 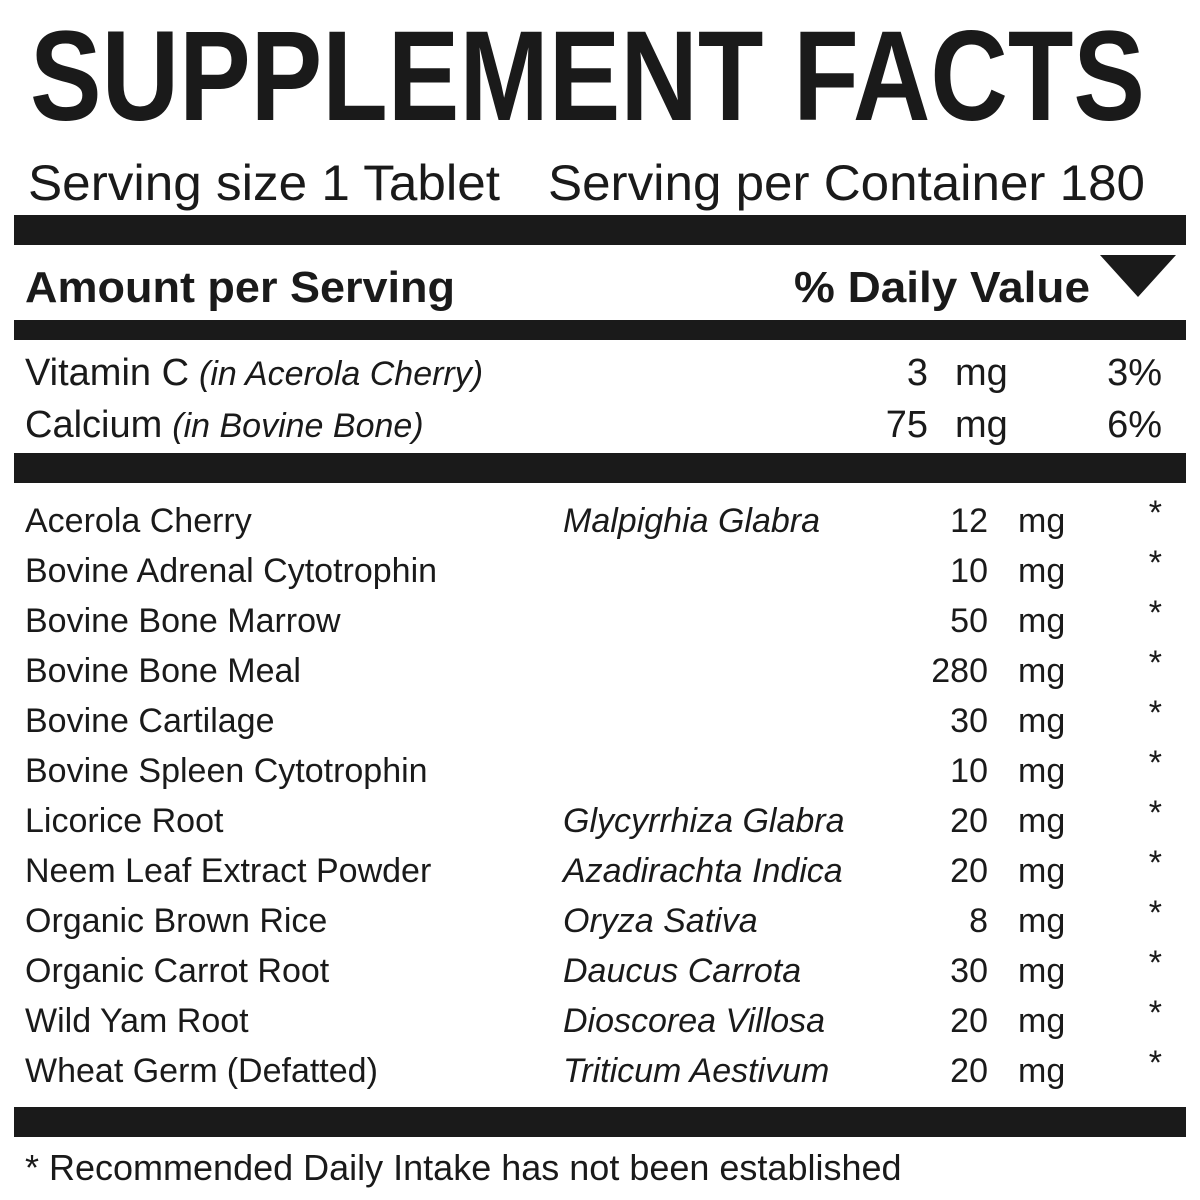 What do you see at coordinates (107, 373) in the screenshot?
I see `vitamin-name: Vitamin C` at bounding box center [107, 373].